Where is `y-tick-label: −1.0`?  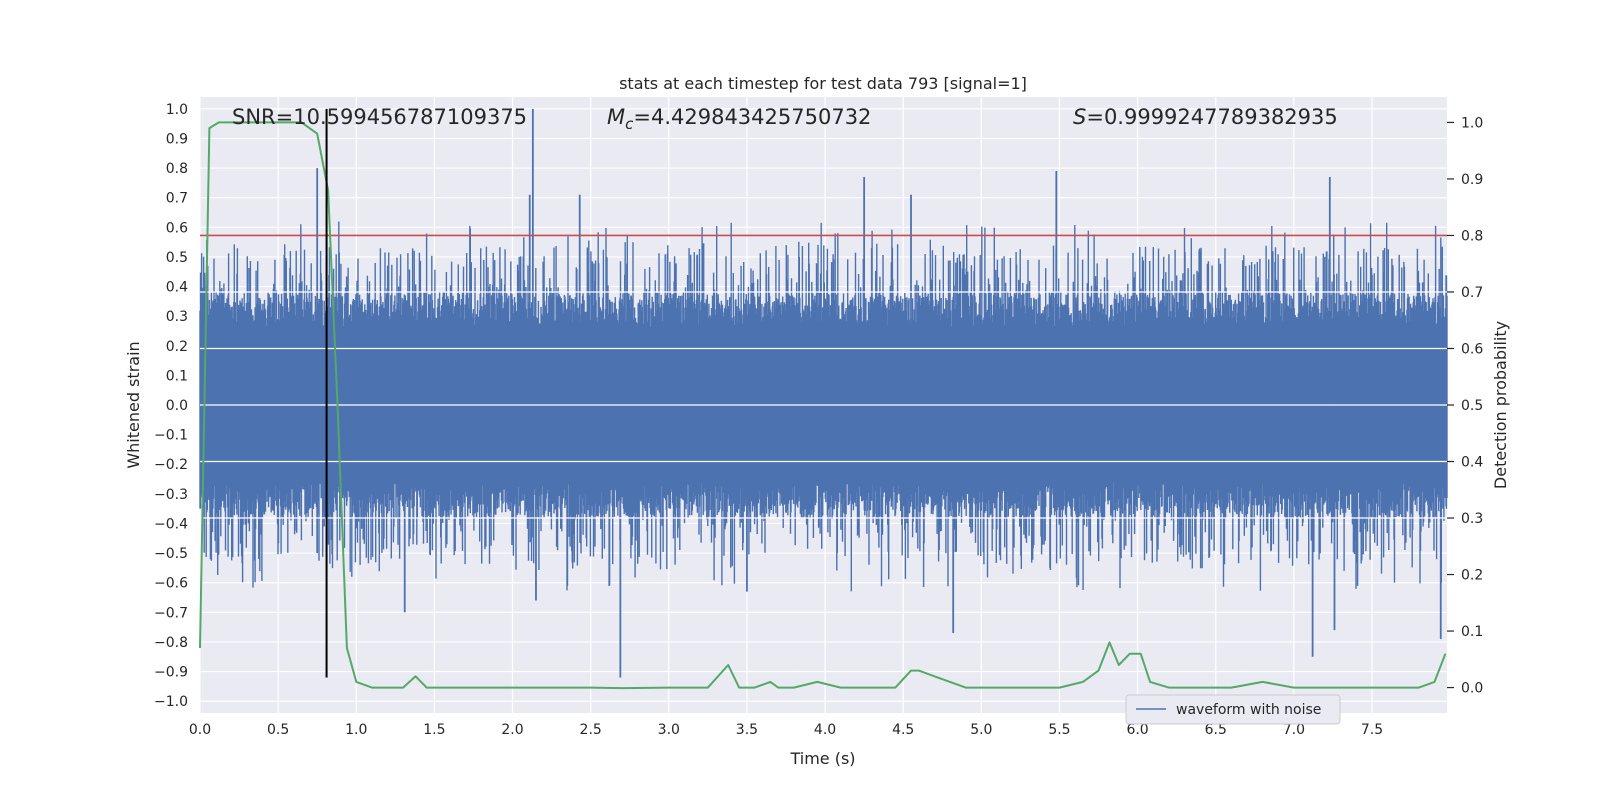
y-tick-label: −1.0 is located at coordinates (171, 702).